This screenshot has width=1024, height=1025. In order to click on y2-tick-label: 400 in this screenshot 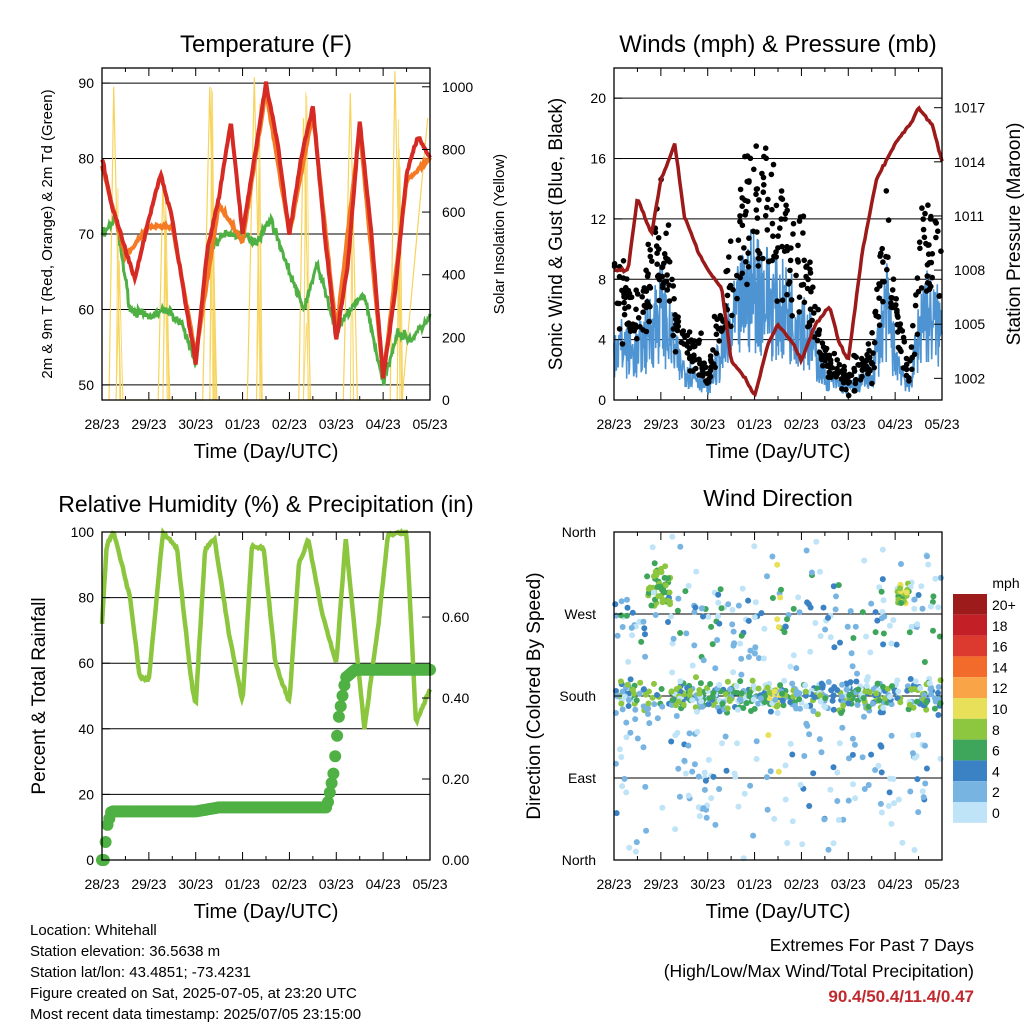, I will do `click(454, 275)`.